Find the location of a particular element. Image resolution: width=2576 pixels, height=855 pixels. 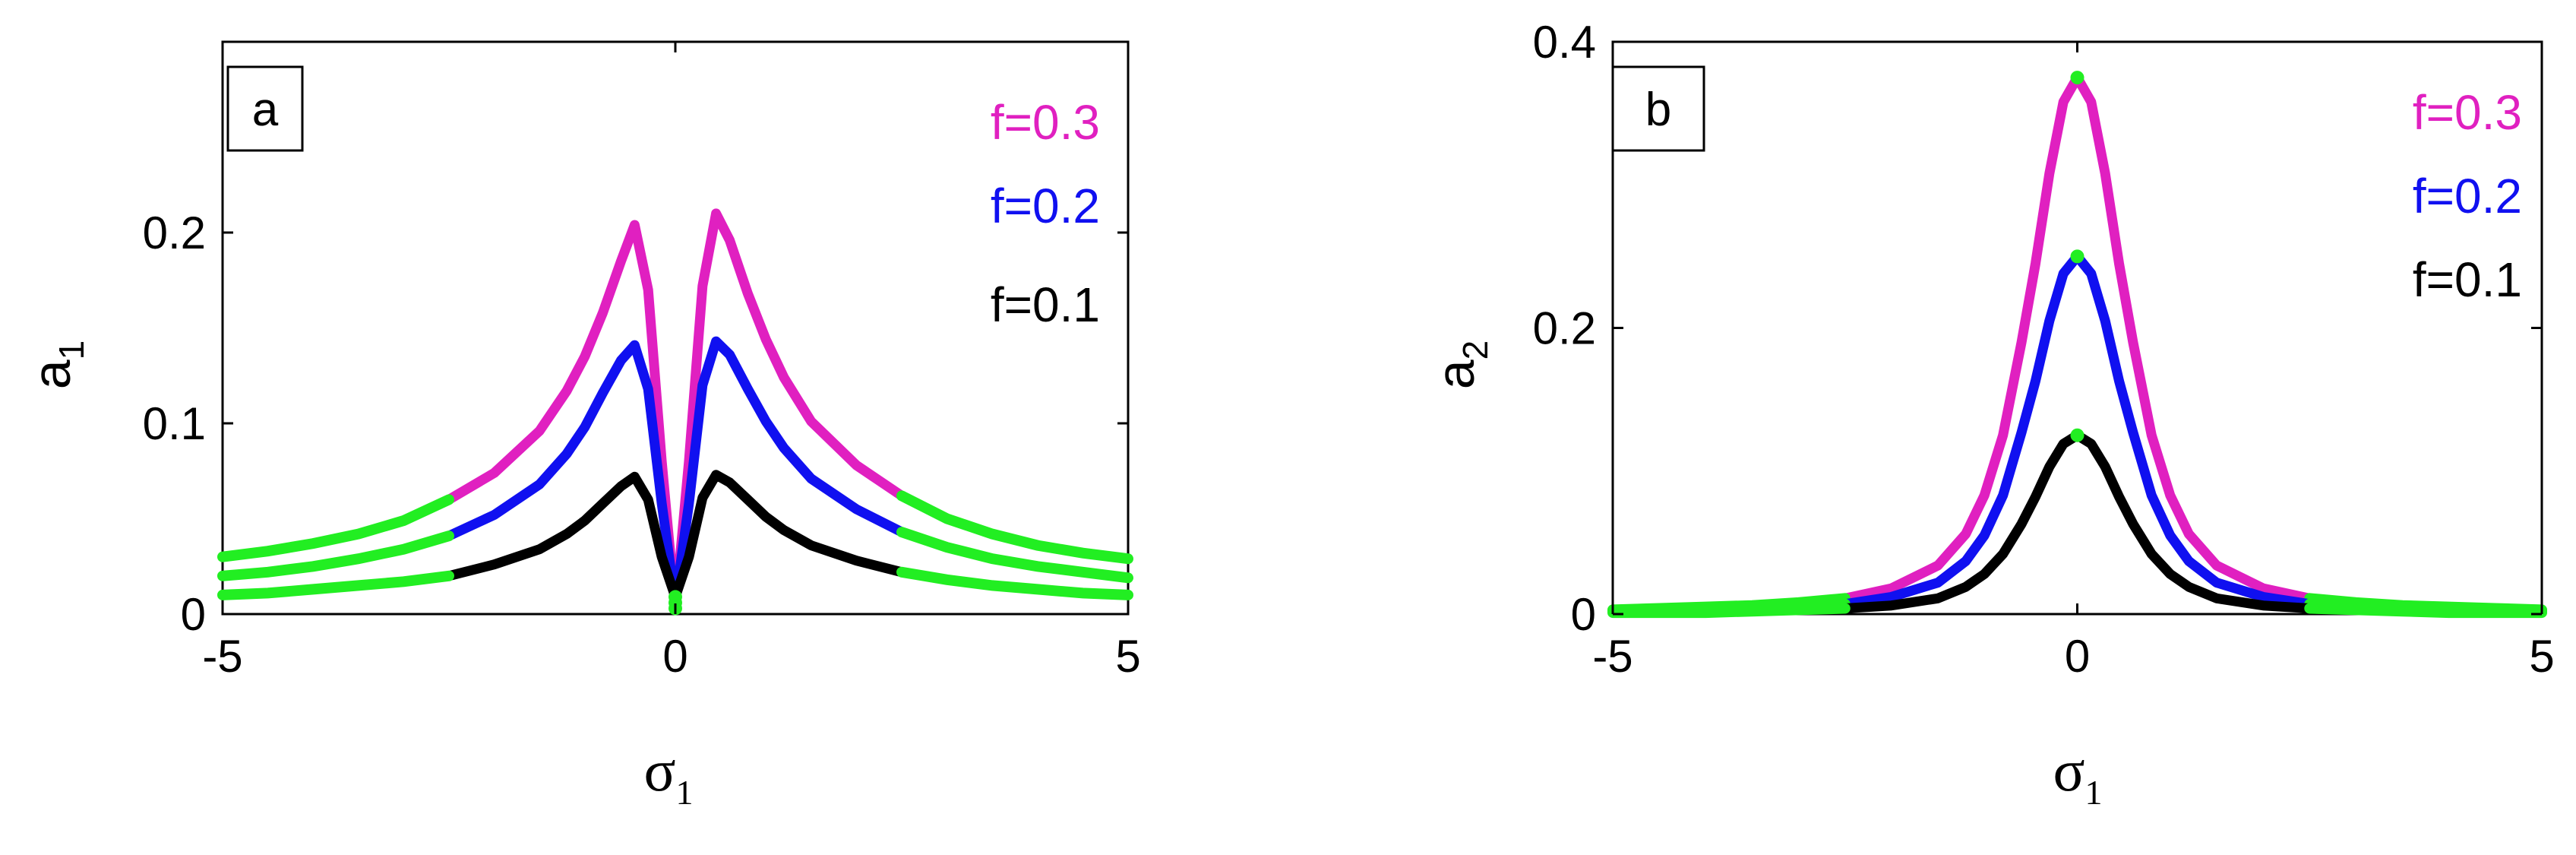

y-axis-label-sub: 1 is located at coordinates (71, 350).